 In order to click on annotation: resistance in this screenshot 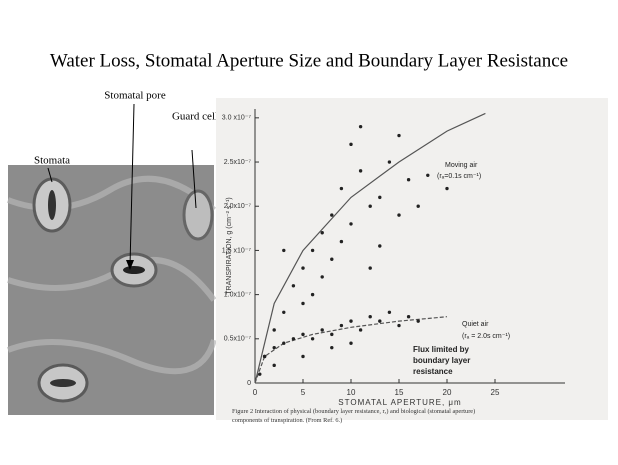, I will do `click(433, 371)`.